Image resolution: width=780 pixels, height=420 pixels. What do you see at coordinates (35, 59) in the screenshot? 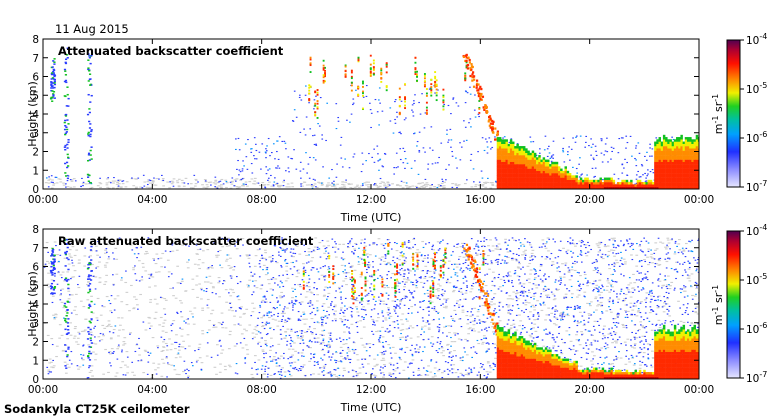
I see `y-tick-label: 7` at bounding box center [35, 59].